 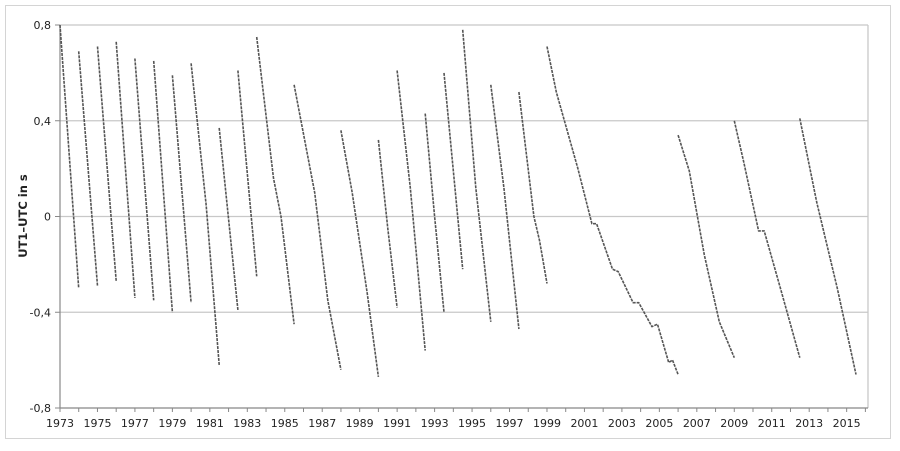 I want to click on x-tick-label: 2009, so click(x=734, y=423).